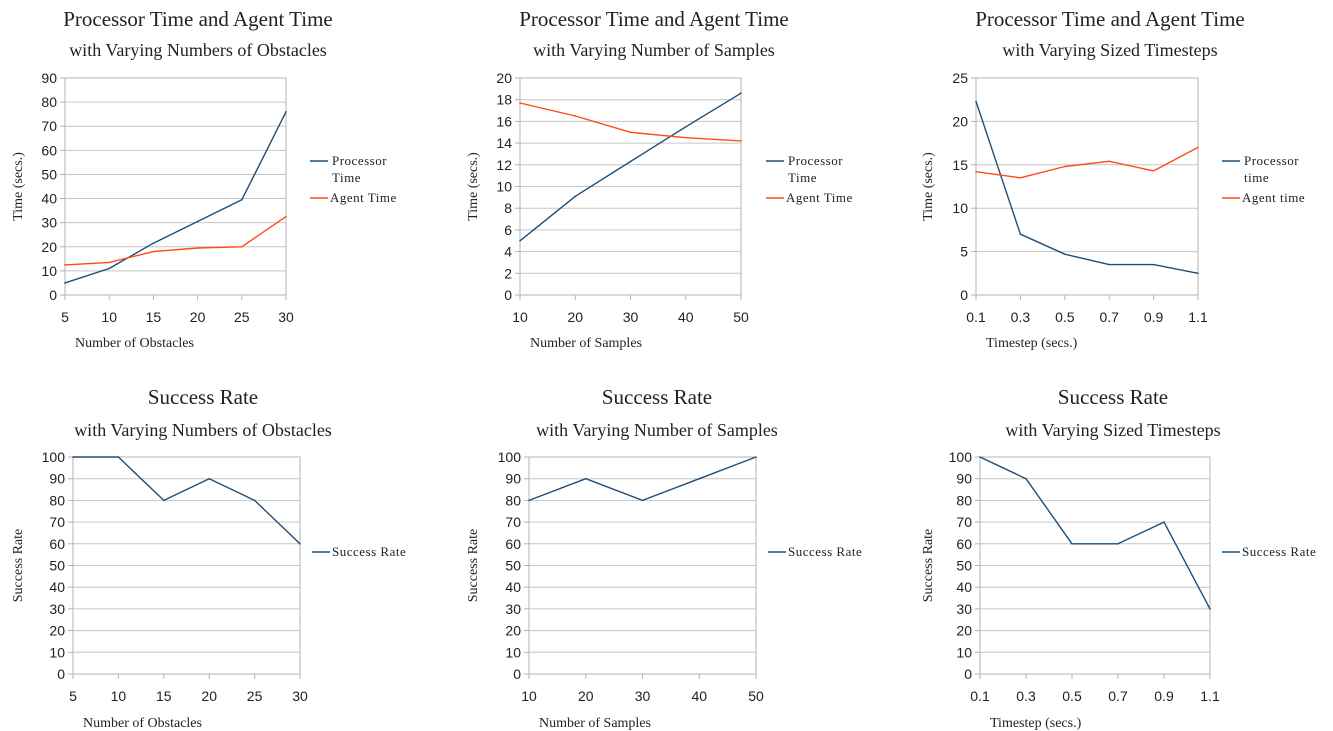 This screenshot has width=1333, height=731. What do you see at coordinates (1198, 317) in the screenshot?
I see `x-tick-label: 1.1` at bounding box center [1198, 317].